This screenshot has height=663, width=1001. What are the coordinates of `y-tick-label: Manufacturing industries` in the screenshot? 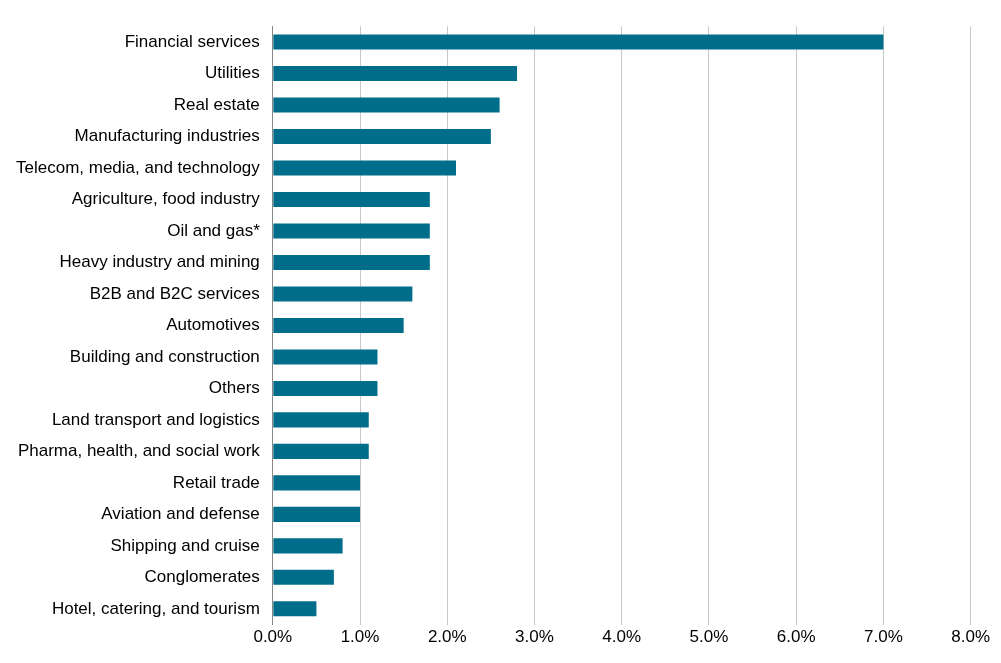 It's located at (167, 136).